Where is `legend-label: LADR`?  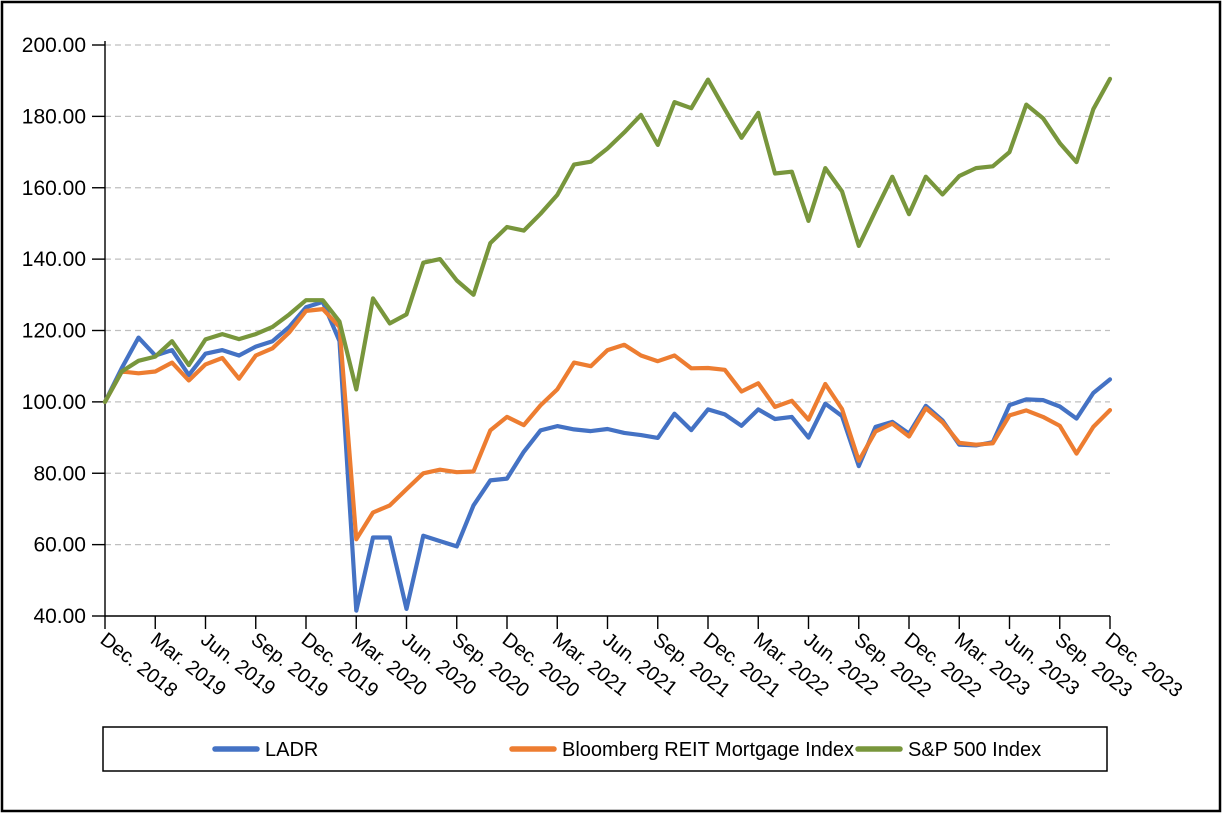
legend-label: LADR is located at coordinates (291, 750).